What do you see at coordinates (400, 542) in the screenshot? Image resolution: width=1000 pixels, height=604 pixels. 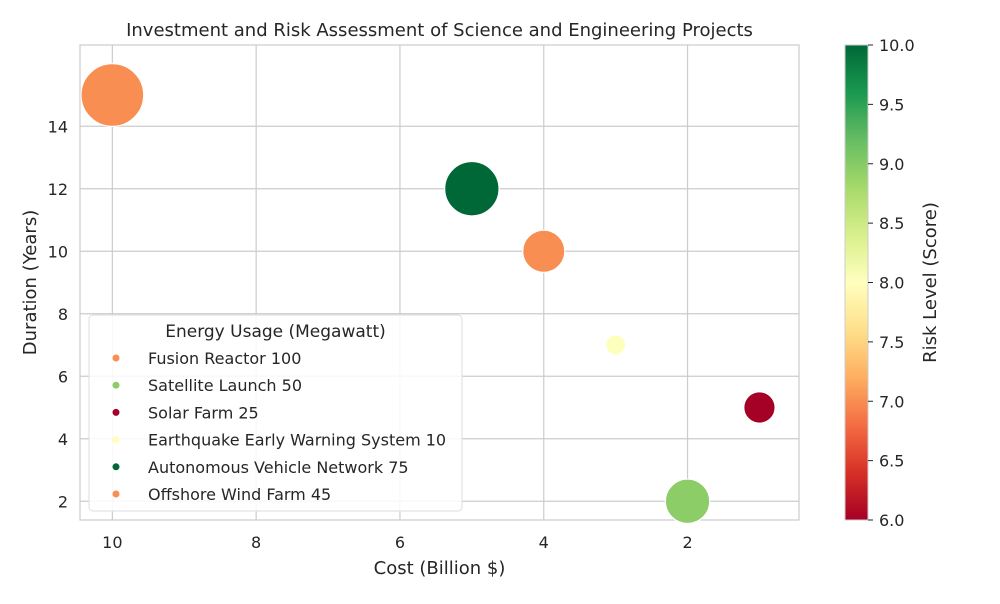 I see `x-tick-label: 6` at bounding box center [400, 542].